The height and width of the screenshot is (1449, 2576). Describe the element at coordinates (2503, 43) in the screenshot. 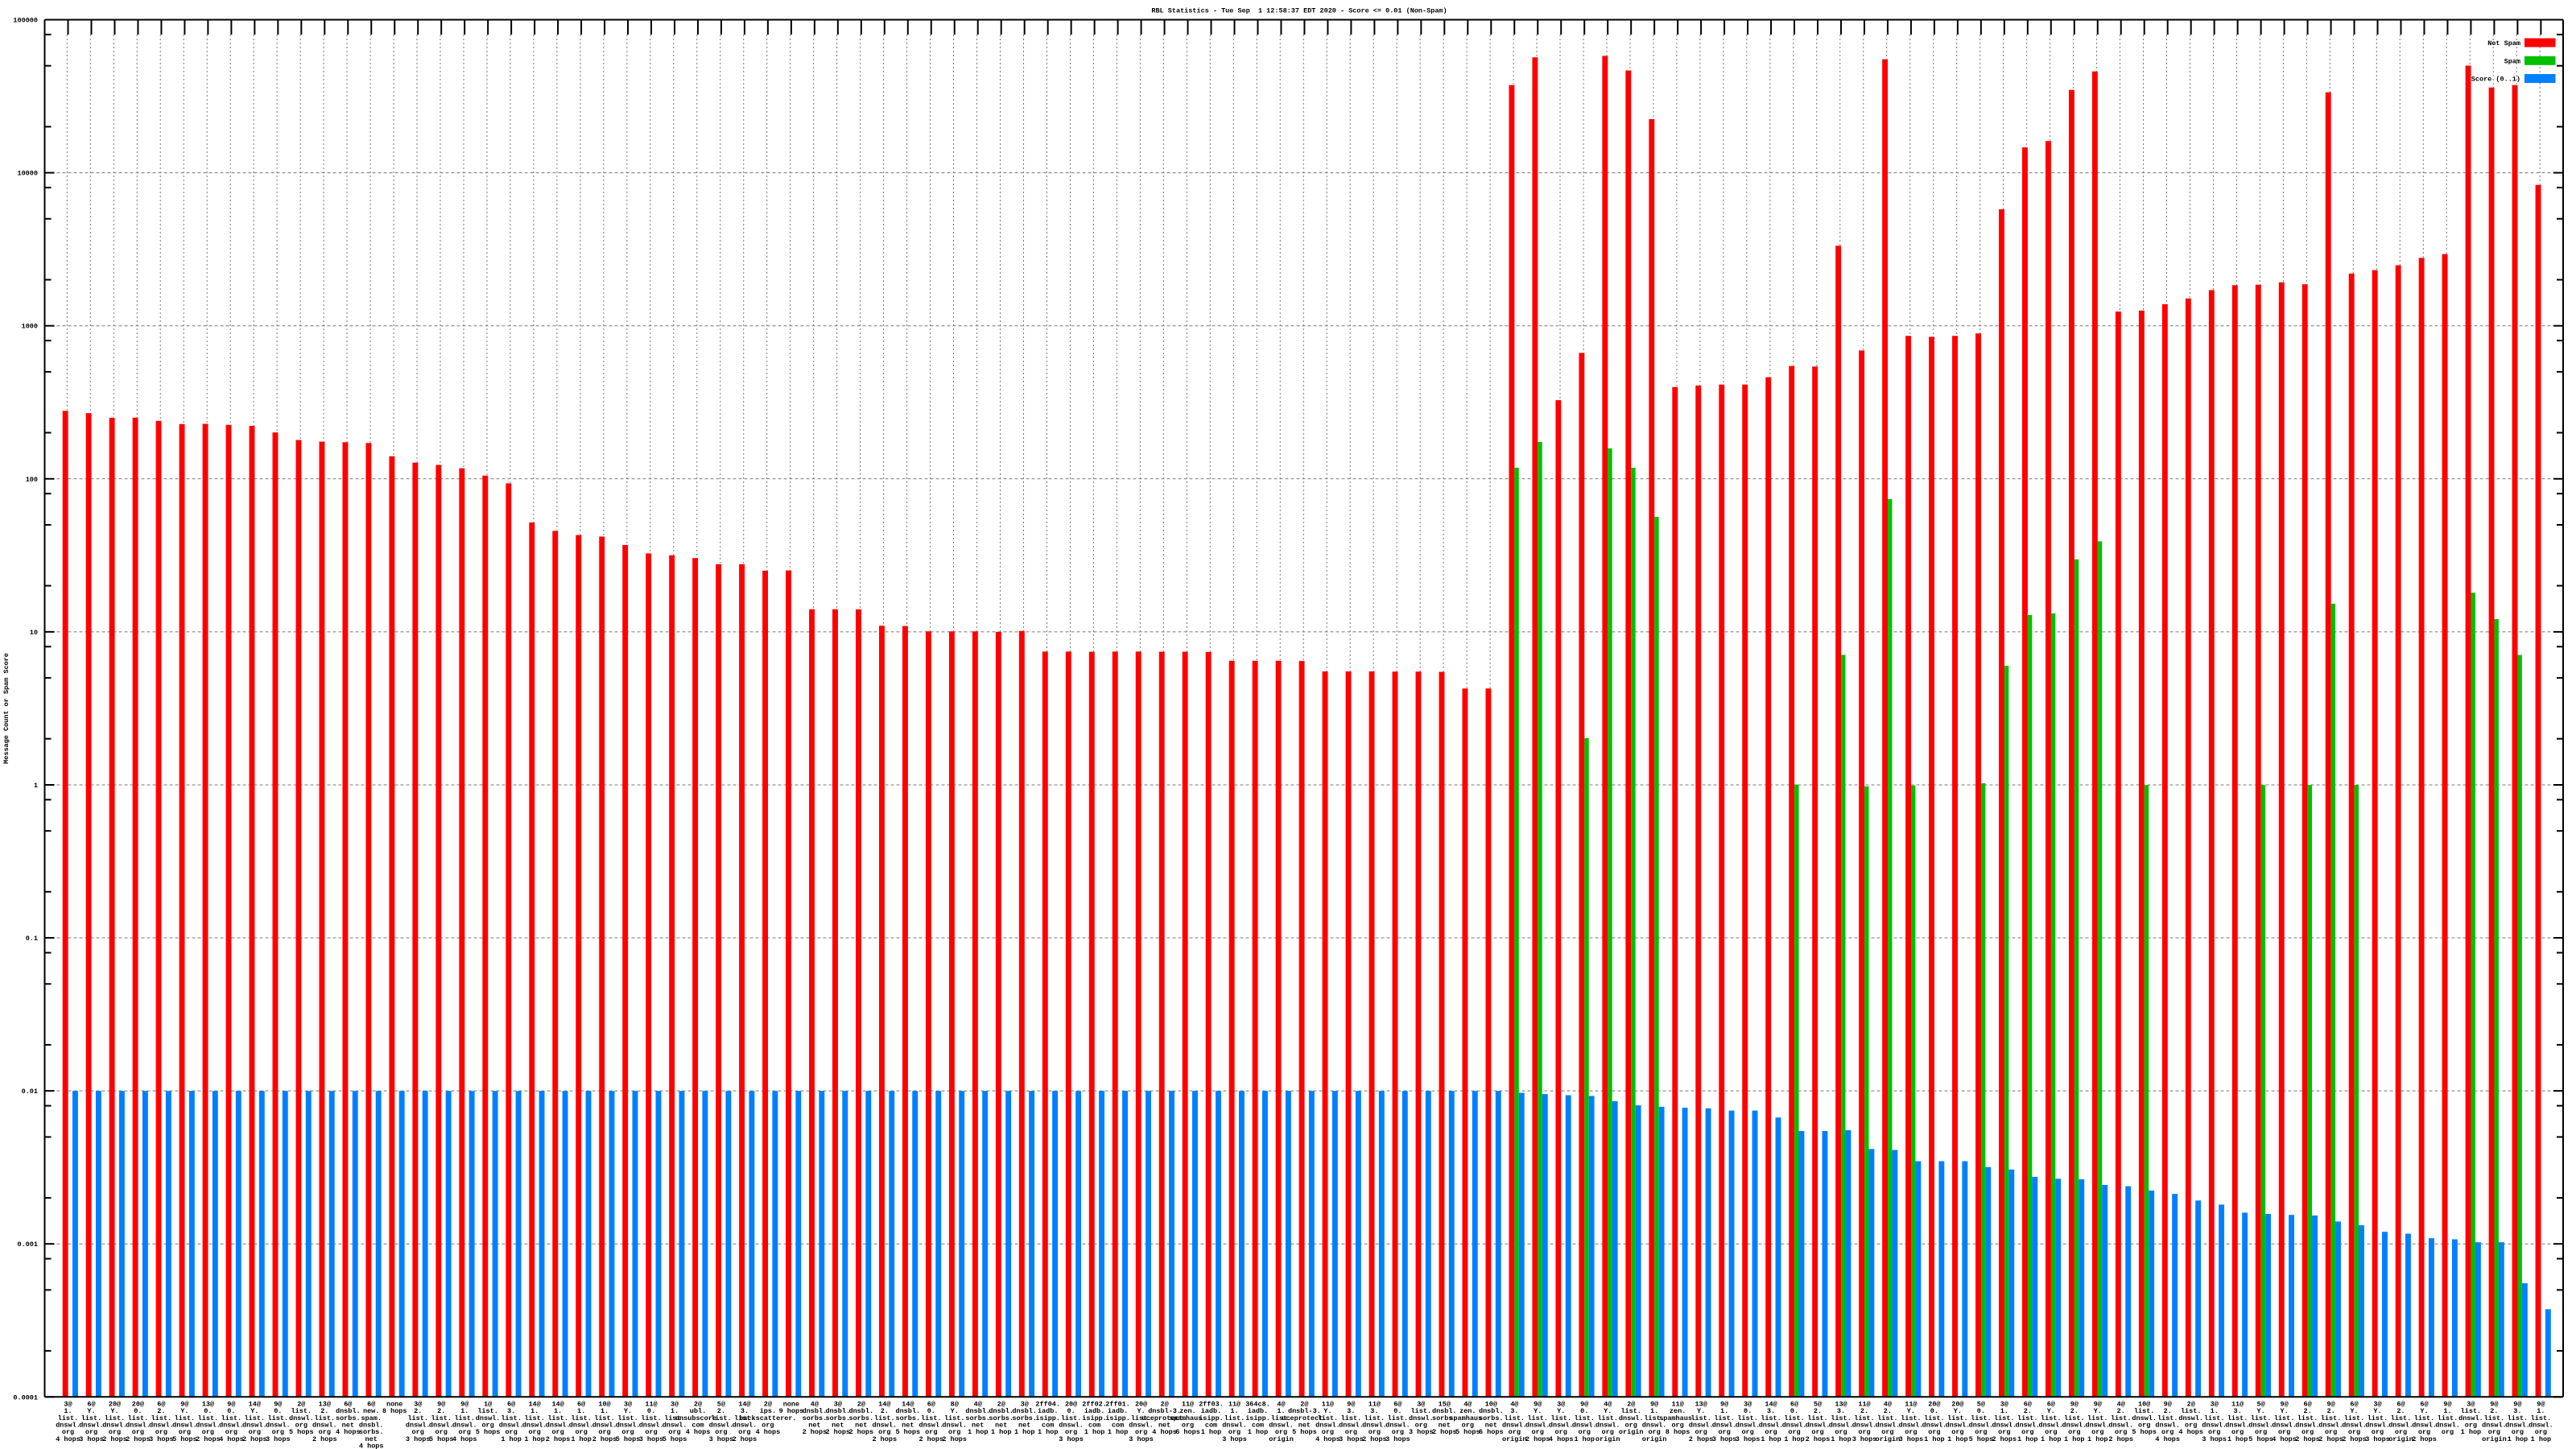

I see `svg-text: Not Spam` at that location.